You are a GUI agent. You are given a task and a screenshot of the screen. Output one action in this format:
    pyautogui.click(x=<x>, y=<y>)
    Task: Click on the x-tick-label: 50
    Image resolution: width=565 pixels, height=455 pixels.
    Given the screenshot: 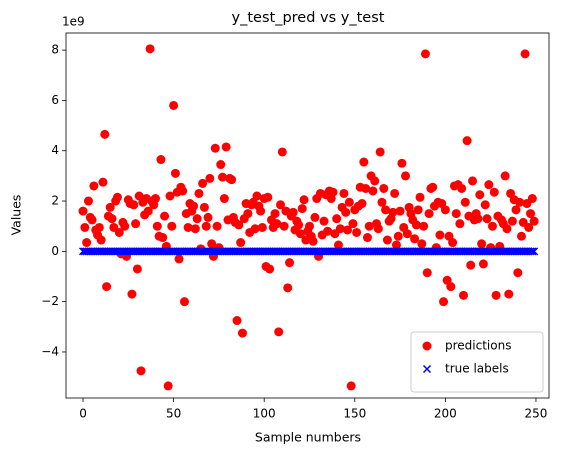 What is the action you would take?
    pyautogui.click(x=173, y=414)
    